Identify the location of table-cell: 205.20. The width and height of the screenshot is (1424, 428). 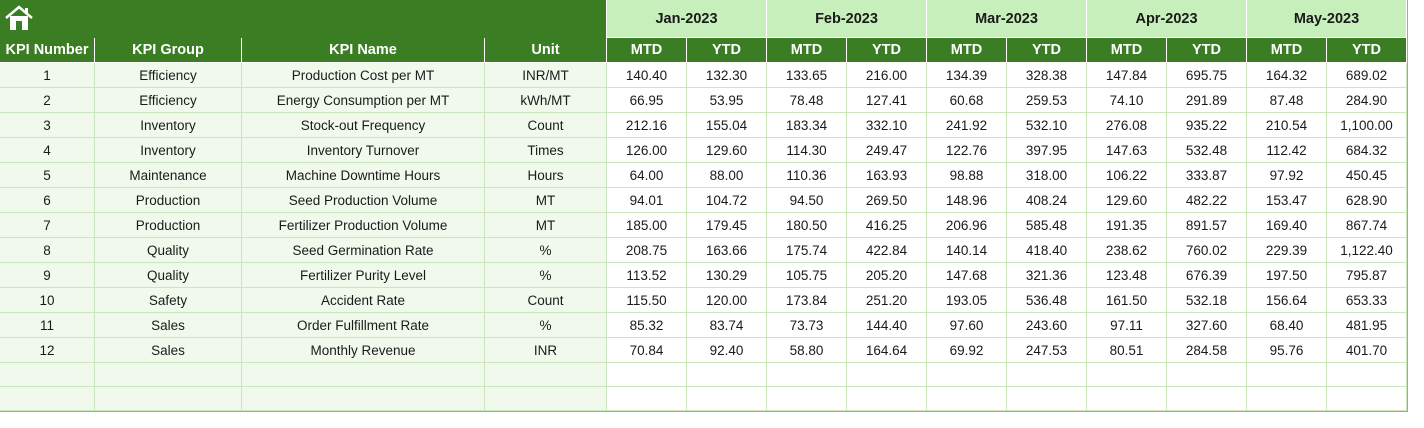
(887, 275).